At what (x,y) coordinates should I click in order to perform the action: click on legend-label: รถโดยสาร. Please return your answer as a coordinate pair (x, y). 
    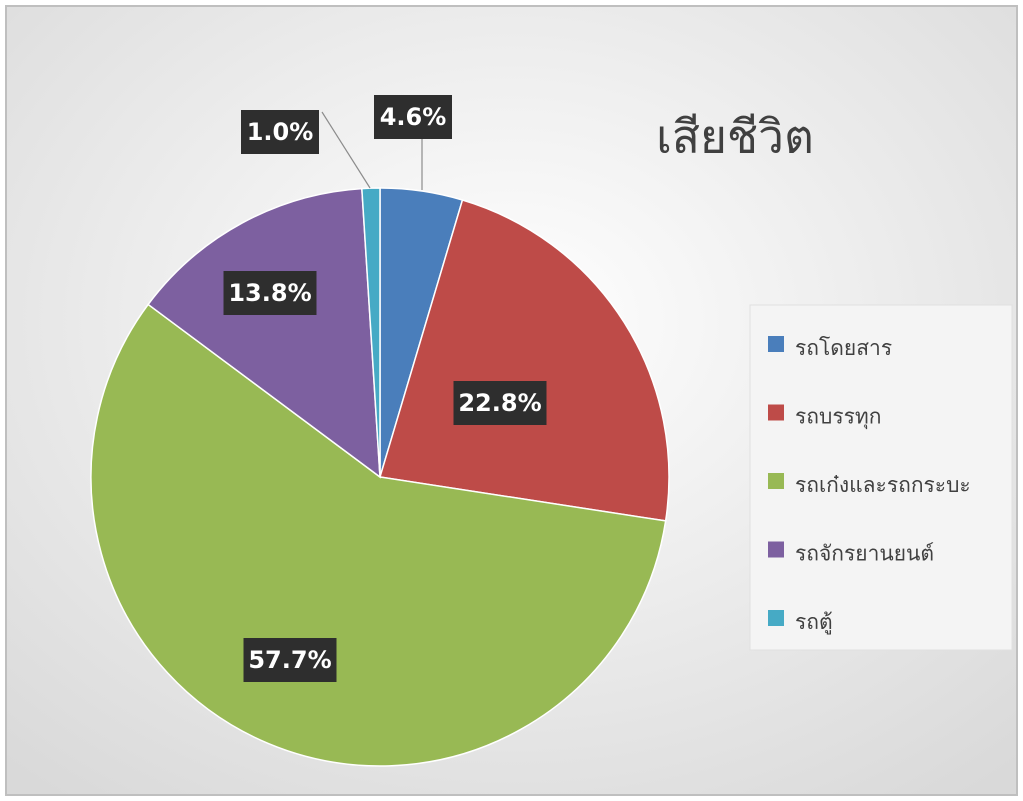
    Looking at the image, I should click on (843, 348).